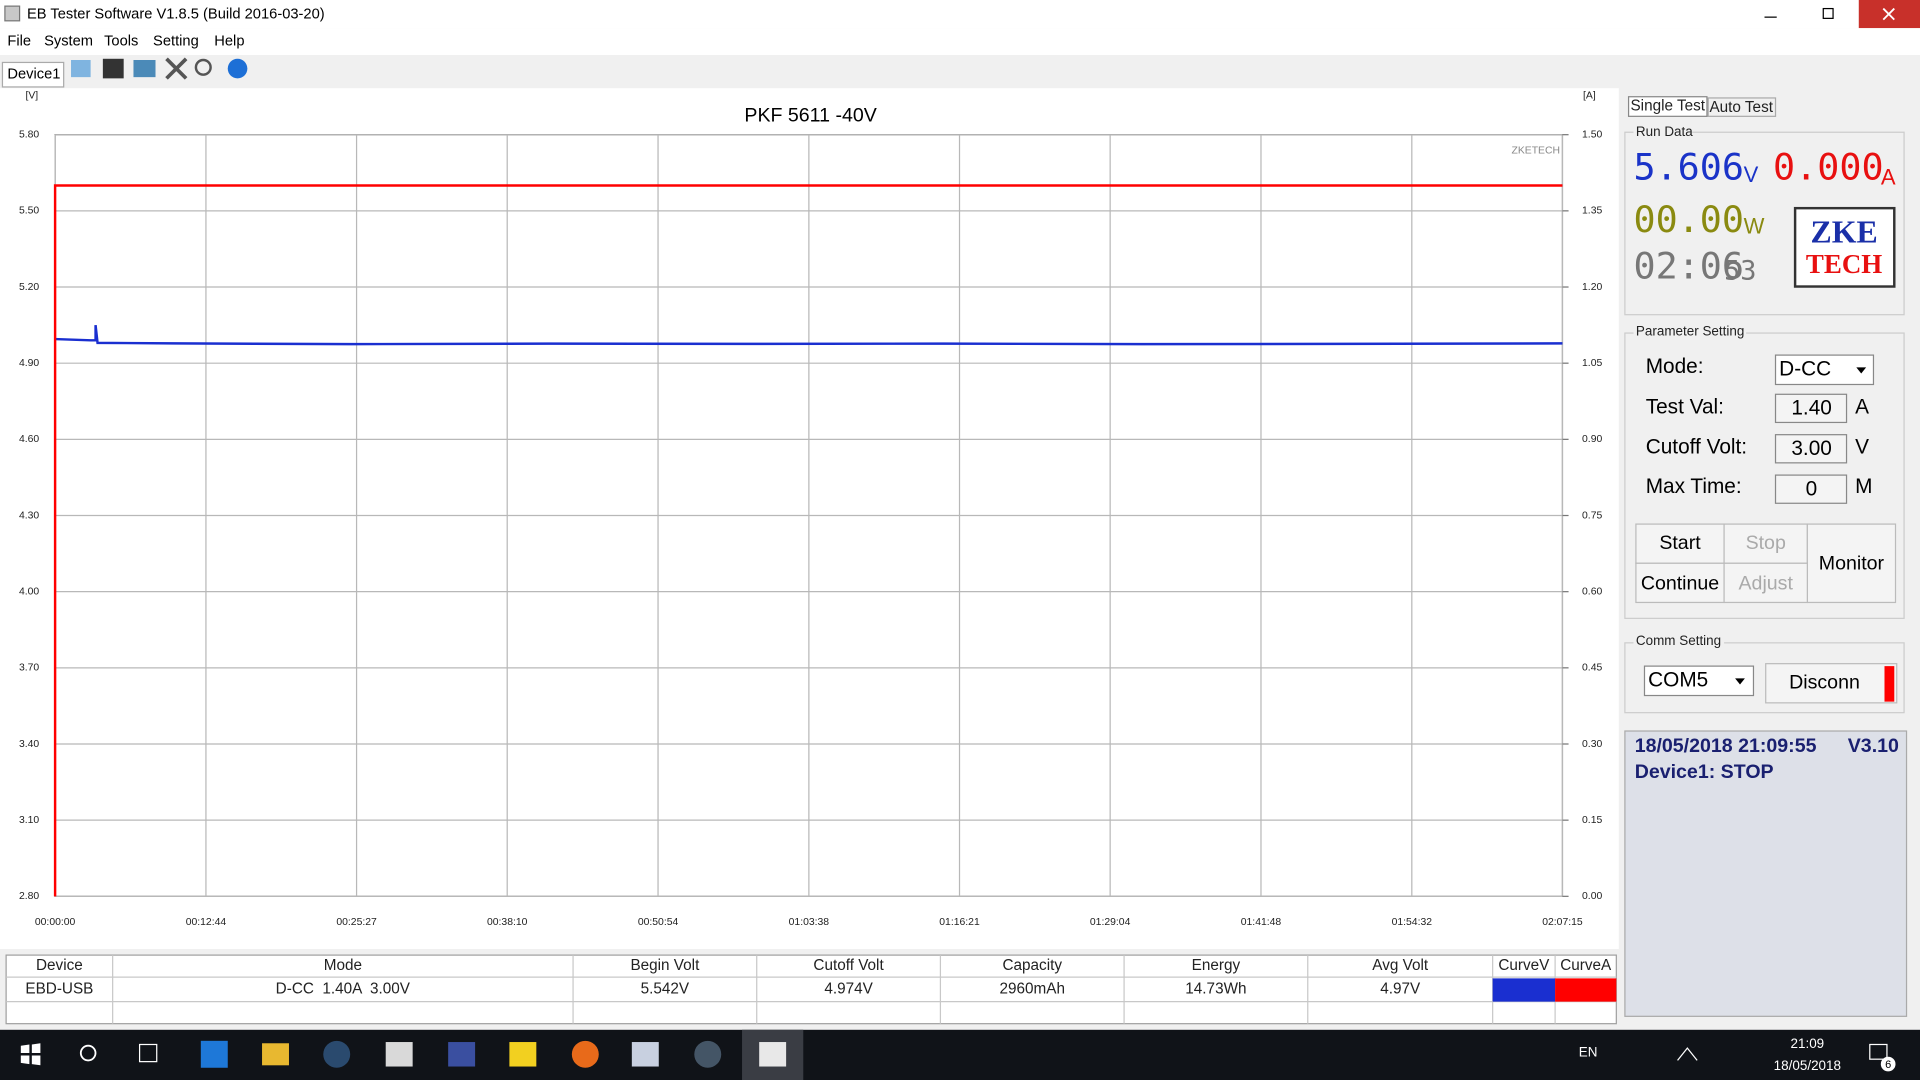 The height and width of the screenshot is (1080, 1920). Describe the element at coordinates (29, 591) in the screenshot. I see `y-tick-label: 4.00` at that location.